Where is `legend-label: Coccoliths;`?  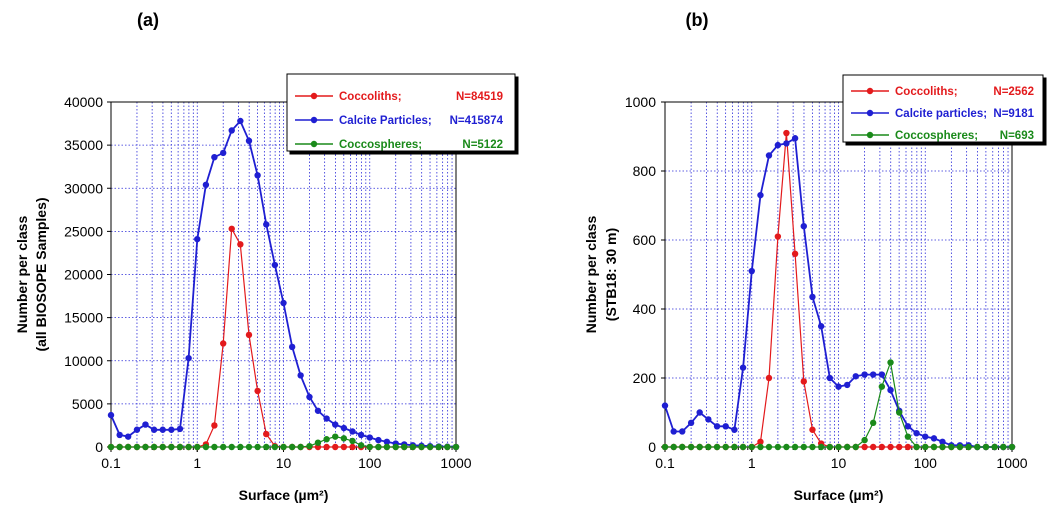 legend-label: Coccoliths; is located at coordinates (370, 97).